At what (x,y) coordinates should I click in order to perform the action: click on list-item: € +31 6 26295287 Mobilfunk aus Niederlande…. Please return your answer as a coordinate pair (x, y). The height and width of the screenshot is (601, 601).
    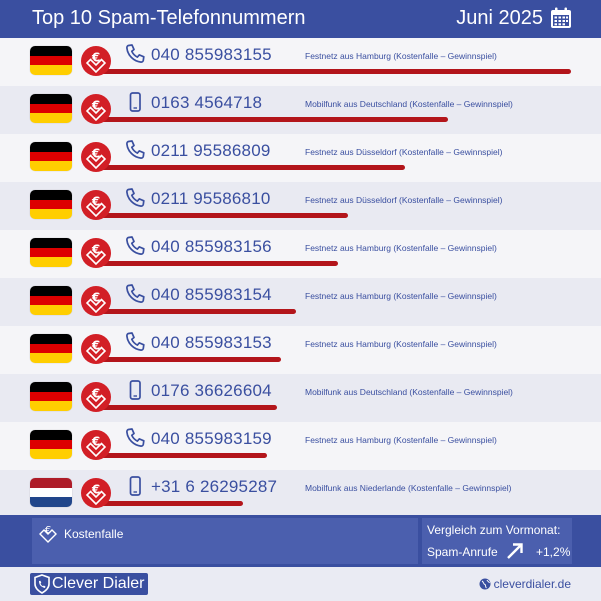
    Looking at the image, I should click on (300, 494).